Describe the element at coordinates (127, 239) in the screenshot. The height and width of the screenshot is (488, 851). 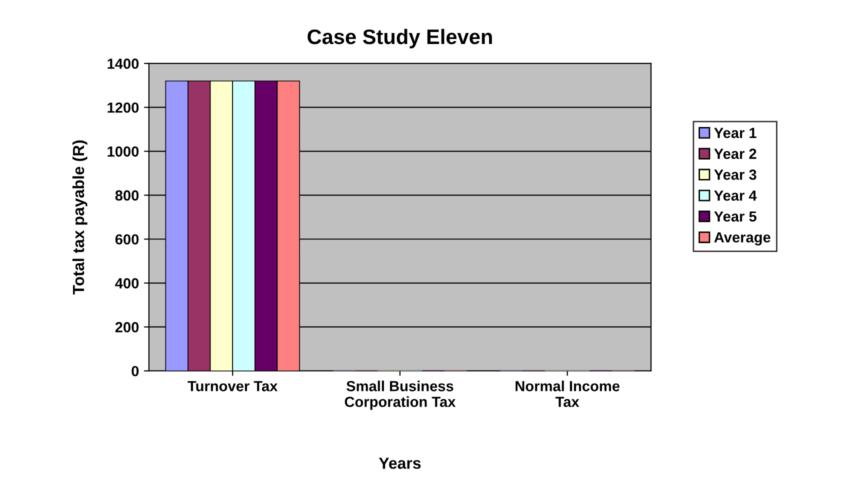
I see `y-tick-label: 600` at that location.